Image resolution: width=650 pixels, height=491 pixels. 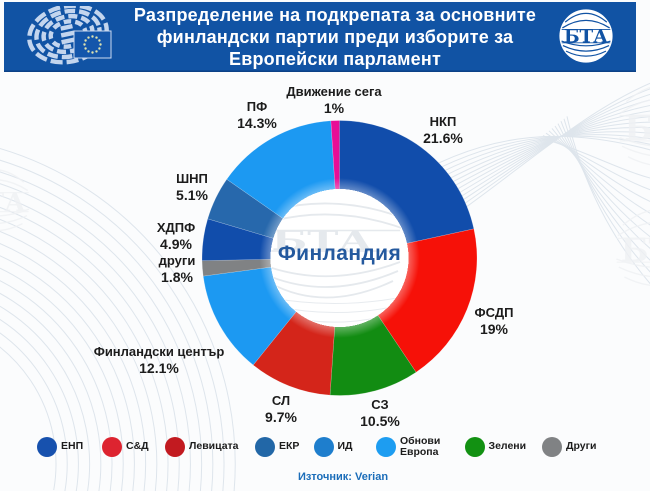 What do you see at coordinates (177, 269) in the screenshot?
I see `slice-label-drugi: други 1.8%` at bounding box center [177, 269].